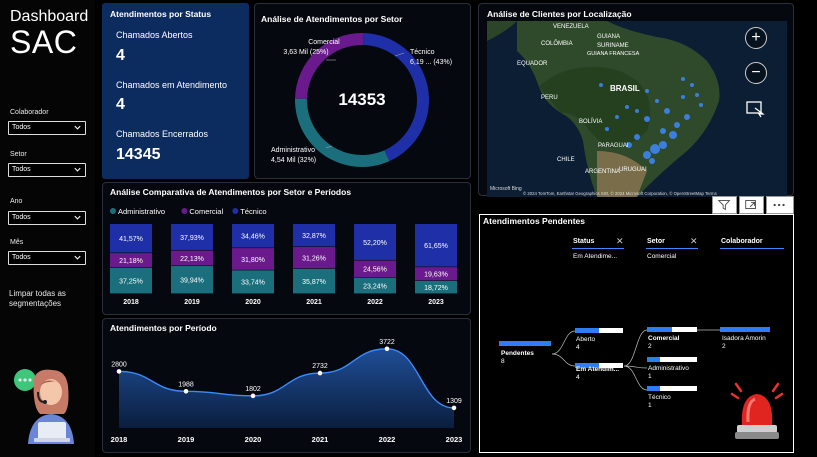 The width and height of the screenshot is (817, 457). What do you see at coordinates (47, 128) in the screenshot?
I see `filter-select-colaborador: Todos` at bounding box center [47, 128].